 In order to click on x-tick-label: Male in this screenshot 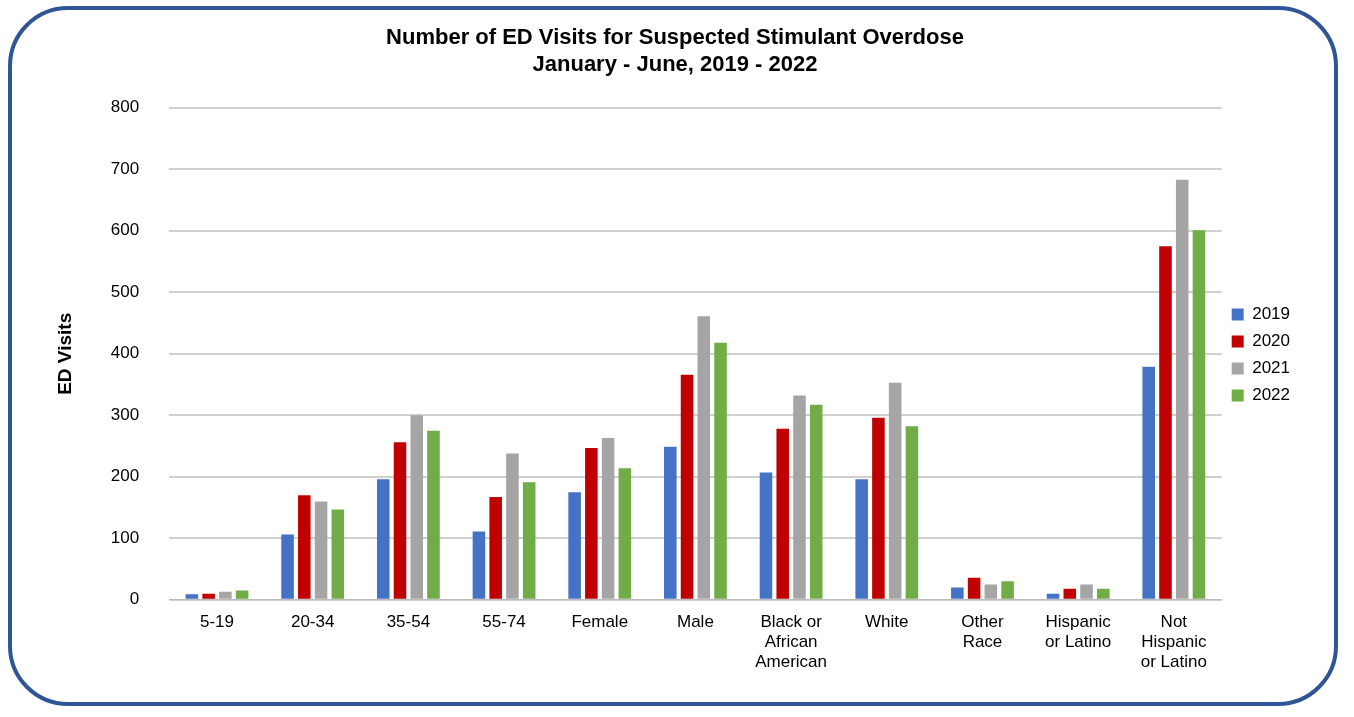, I will do `click(695, 621)`.